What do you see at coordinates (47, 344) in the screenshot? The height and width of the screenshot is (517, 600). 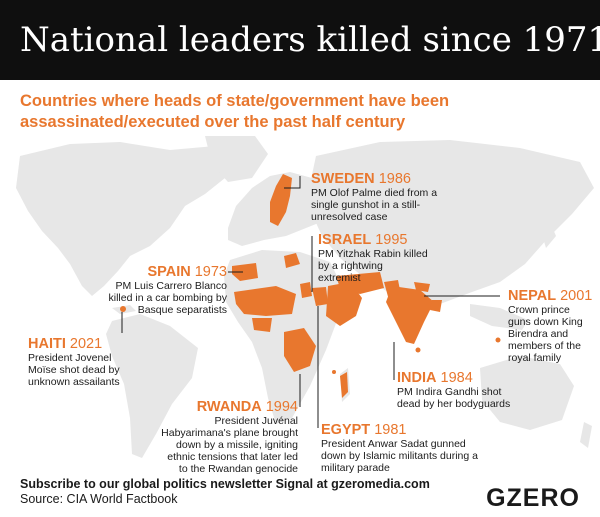 I see `annotation-country: HAITI` at bounding box center [47, 344].